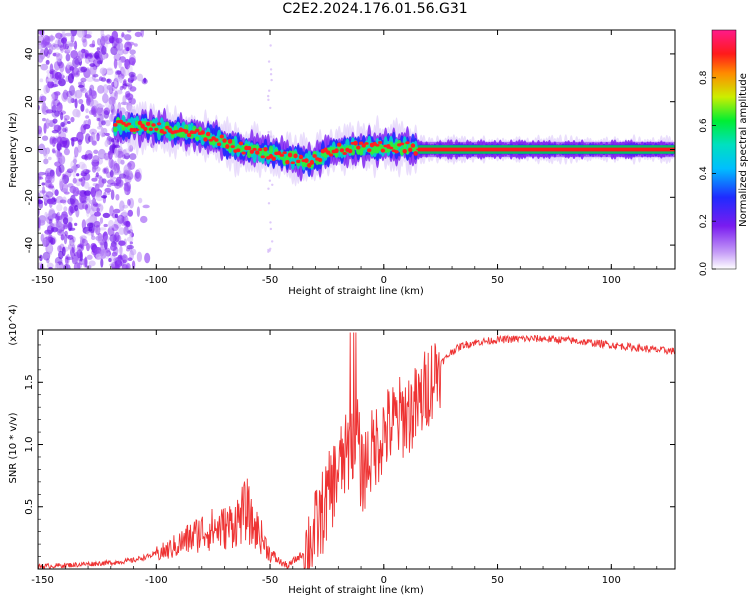  I want to click on y-tick-label: -20, so click(29, 197).